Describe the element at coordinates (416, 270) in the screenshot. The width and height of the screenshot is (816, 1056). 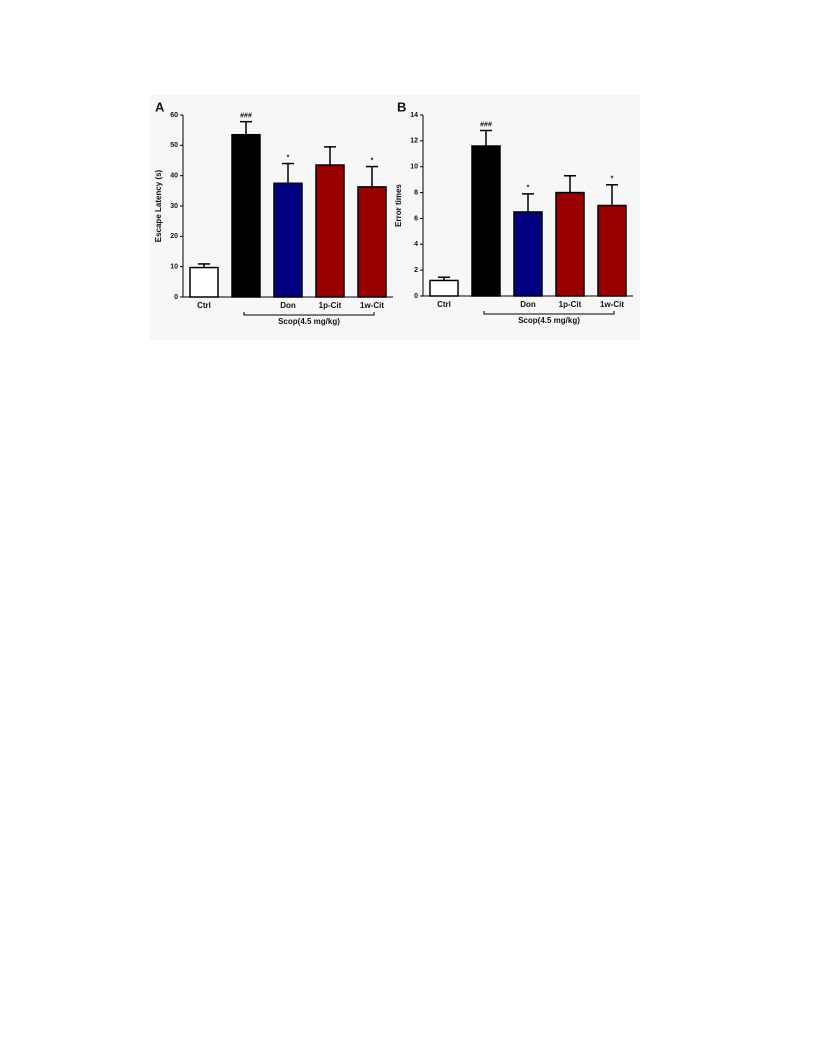
I see `y-tick-label: 2` at that location.